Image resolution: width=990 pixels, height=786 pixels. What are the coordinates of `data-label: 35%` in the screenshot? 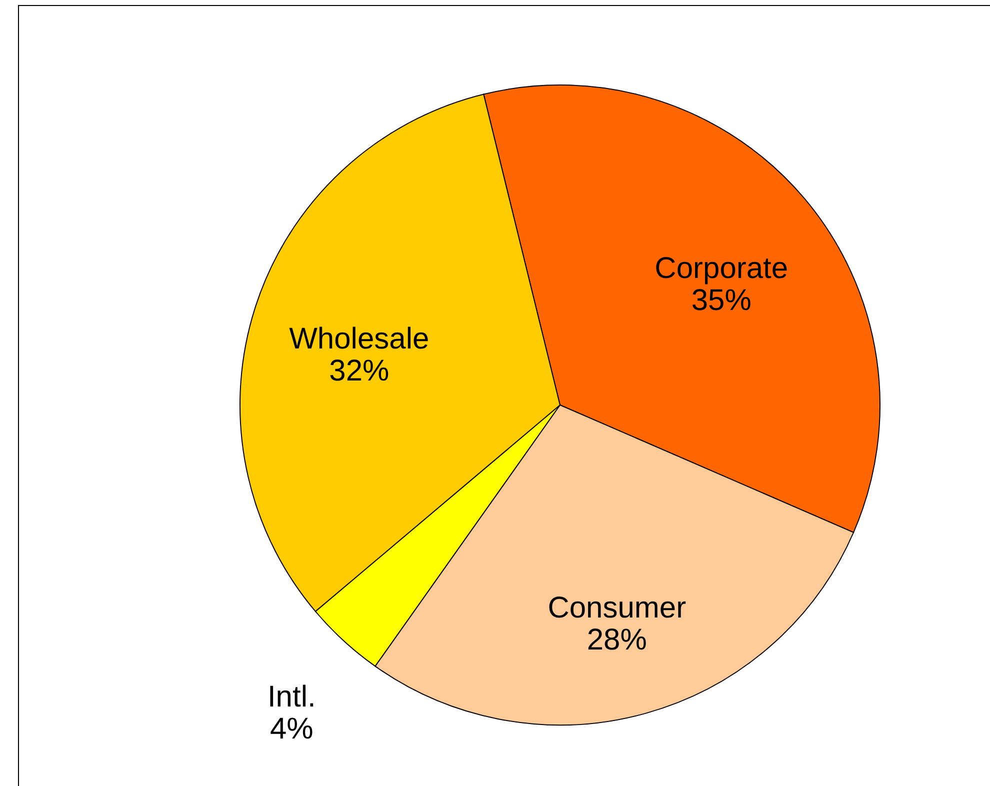 It's located at (721, 300).